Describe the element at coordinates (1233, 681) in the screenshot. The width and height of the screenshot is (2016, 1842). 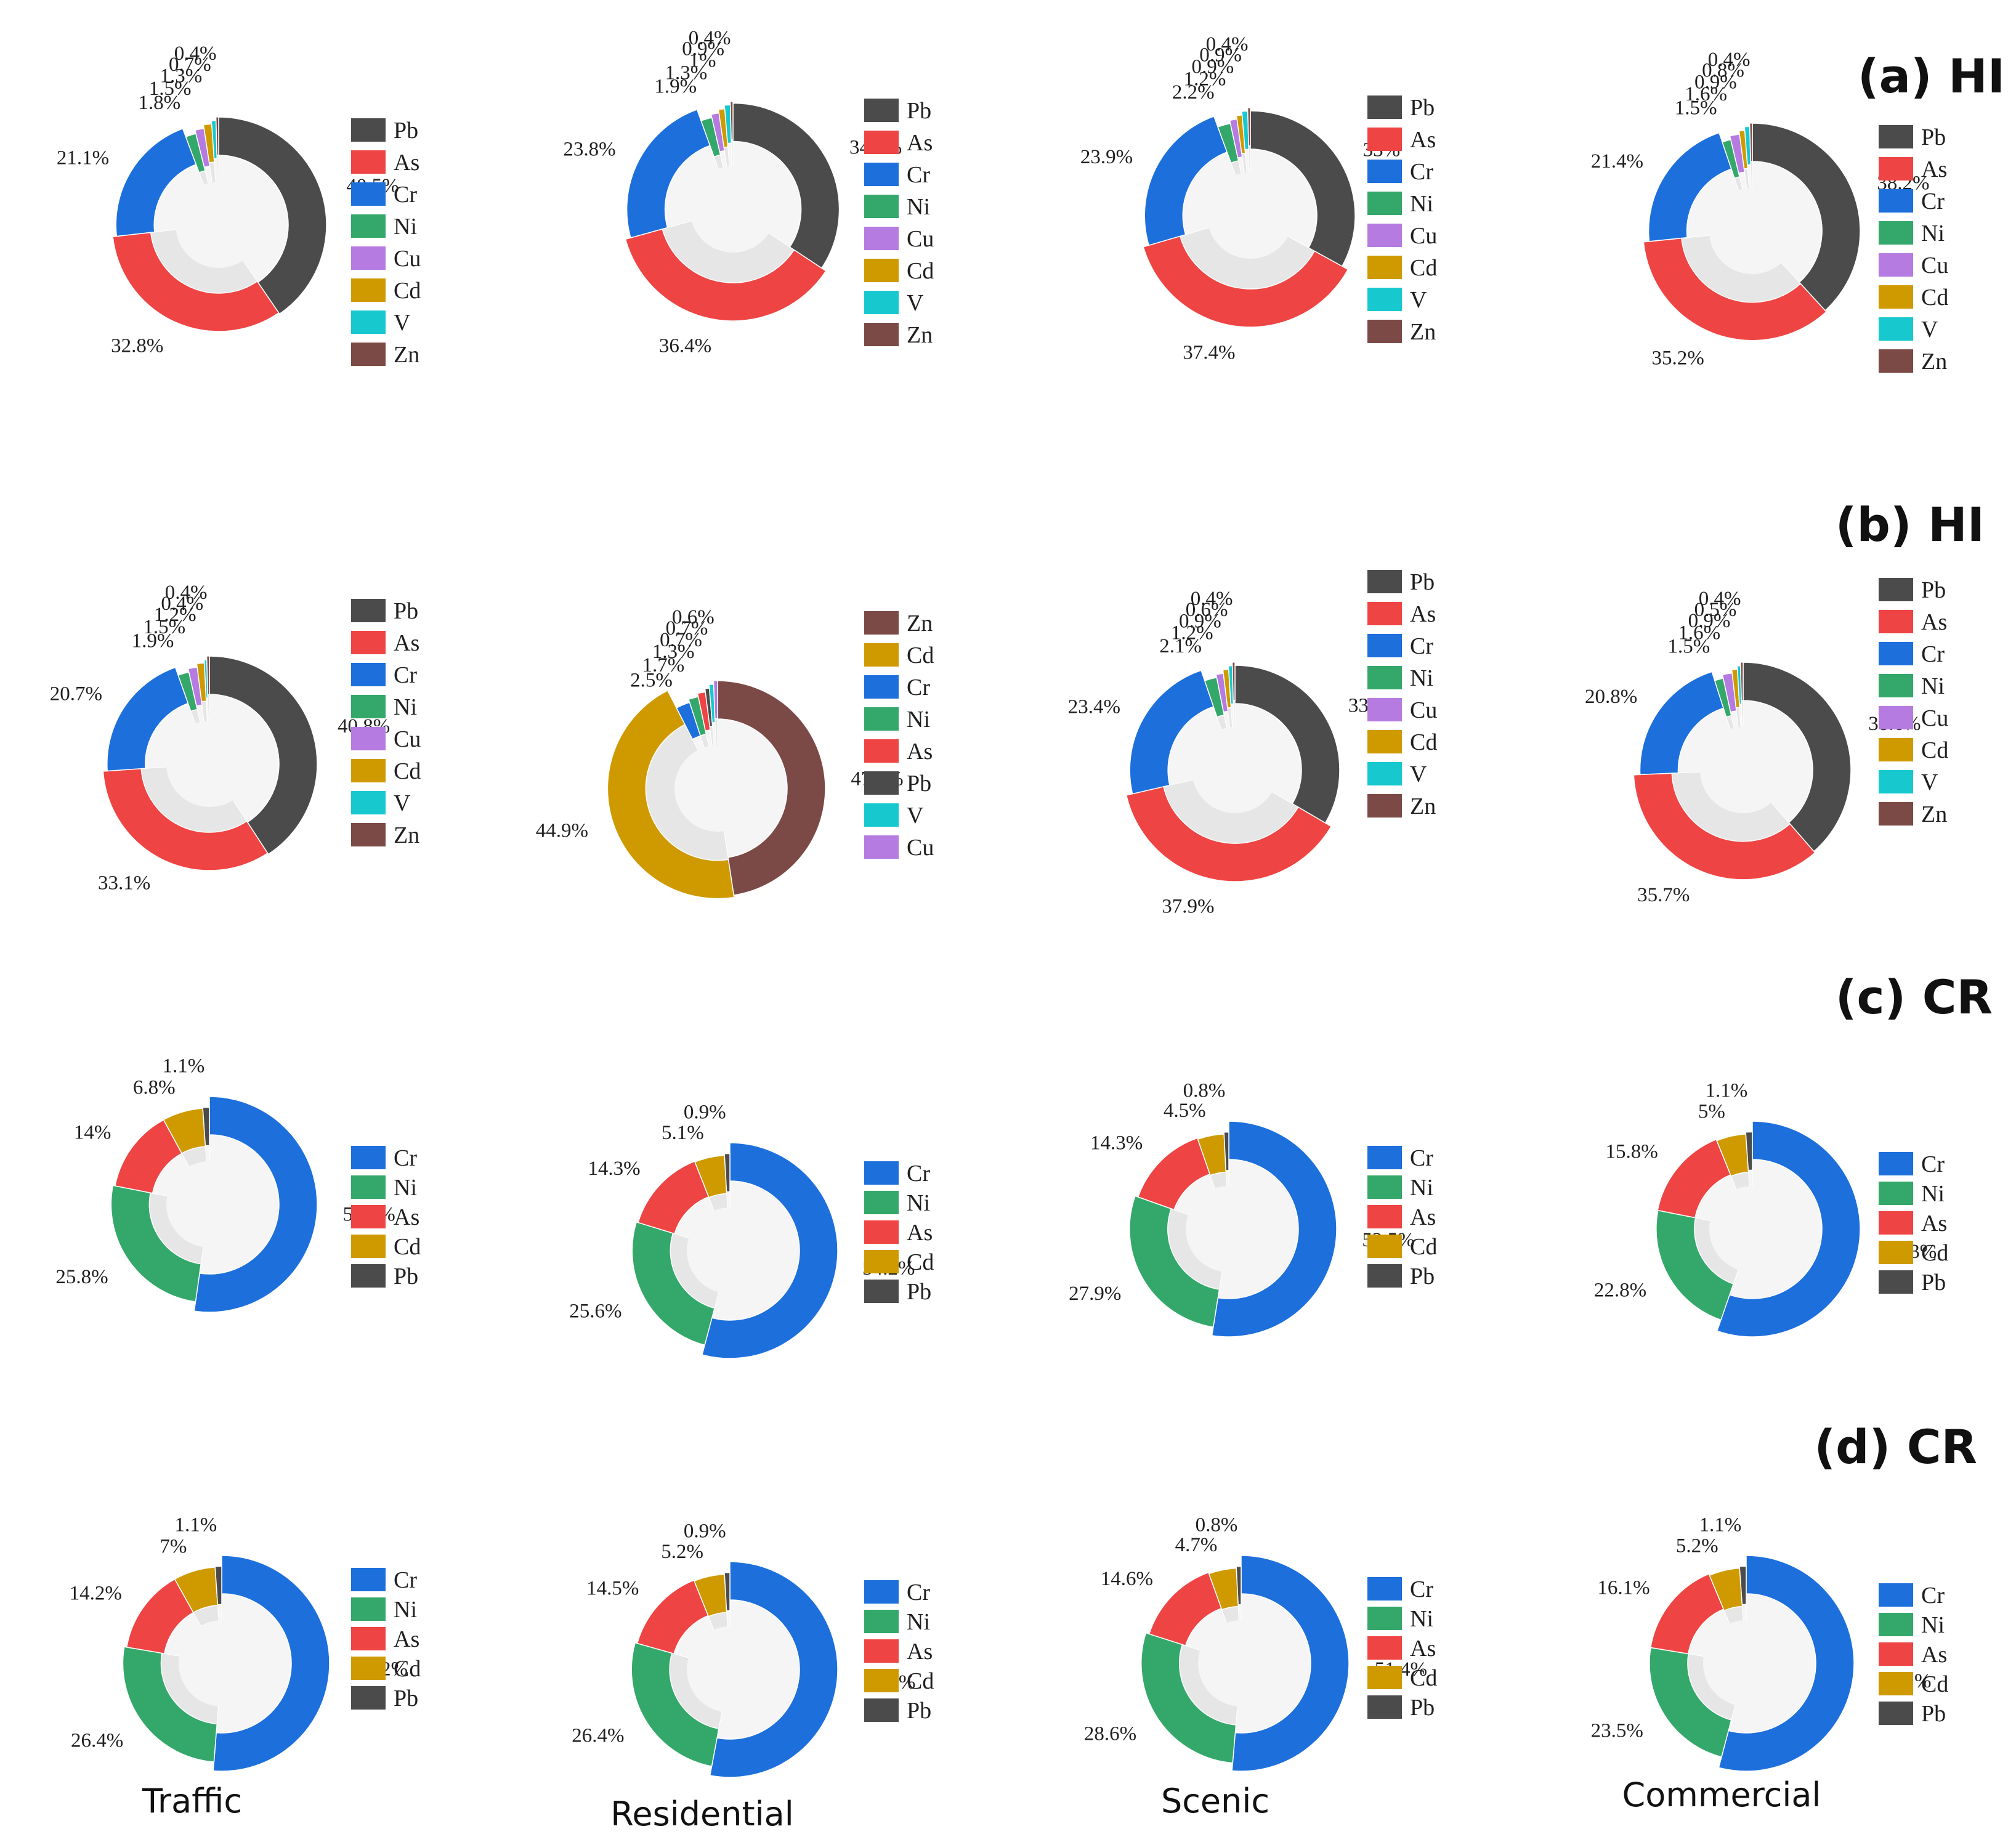
I see `rose-segment-zn` at that location.